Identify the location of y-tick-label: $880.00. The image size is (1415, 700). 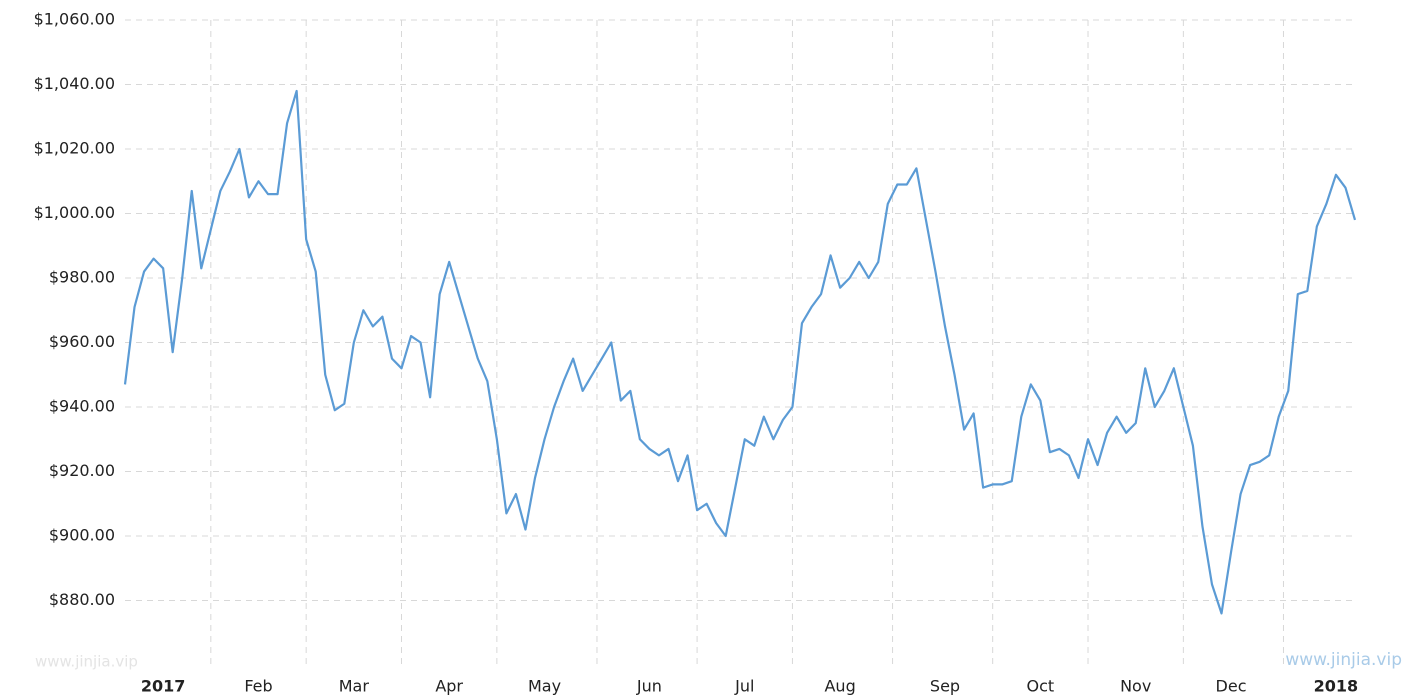
(82, 599).